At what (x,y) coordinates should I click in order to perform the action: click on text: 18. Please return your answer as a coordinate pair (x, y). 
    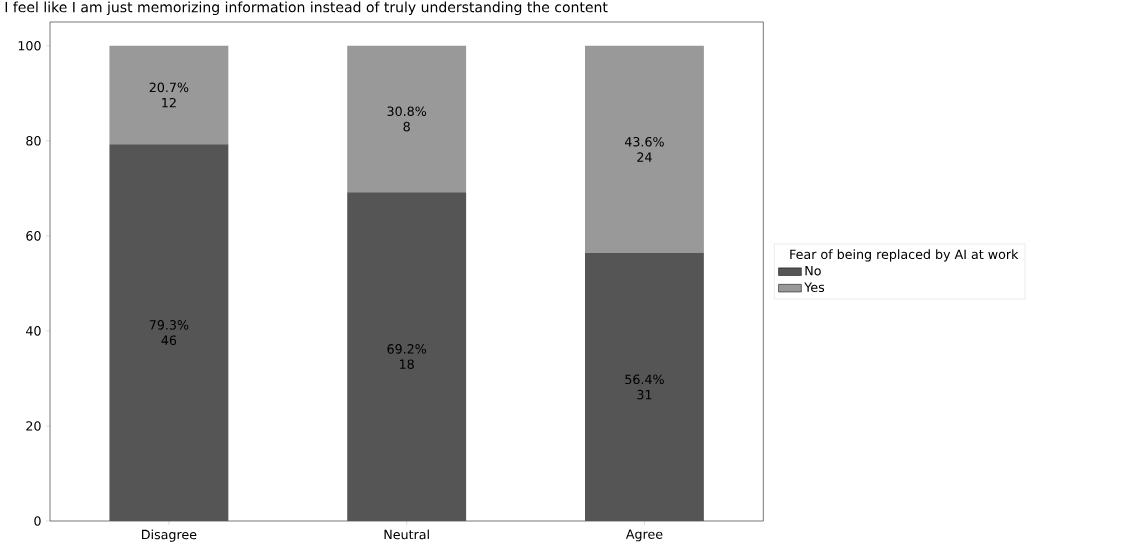
    Looking at the image, I should click on (407, 364).